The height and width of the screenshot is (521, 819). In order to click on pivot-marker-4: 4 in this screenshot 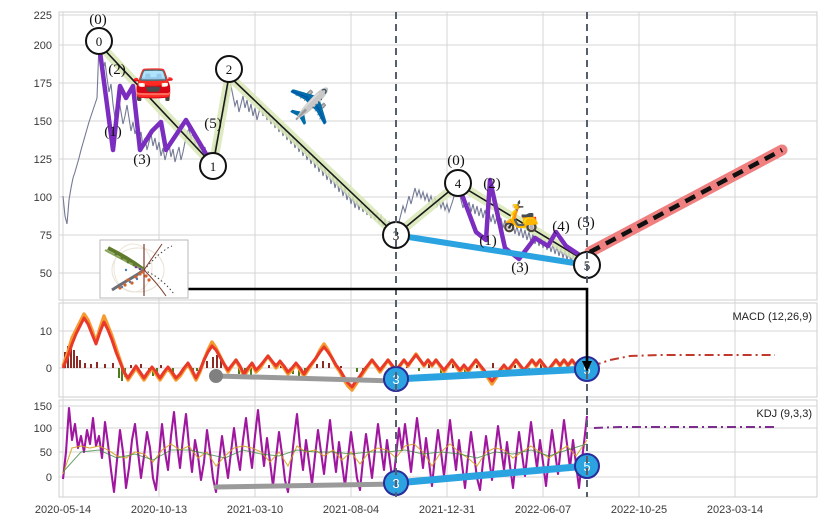, I will do `click(458, 183)`.